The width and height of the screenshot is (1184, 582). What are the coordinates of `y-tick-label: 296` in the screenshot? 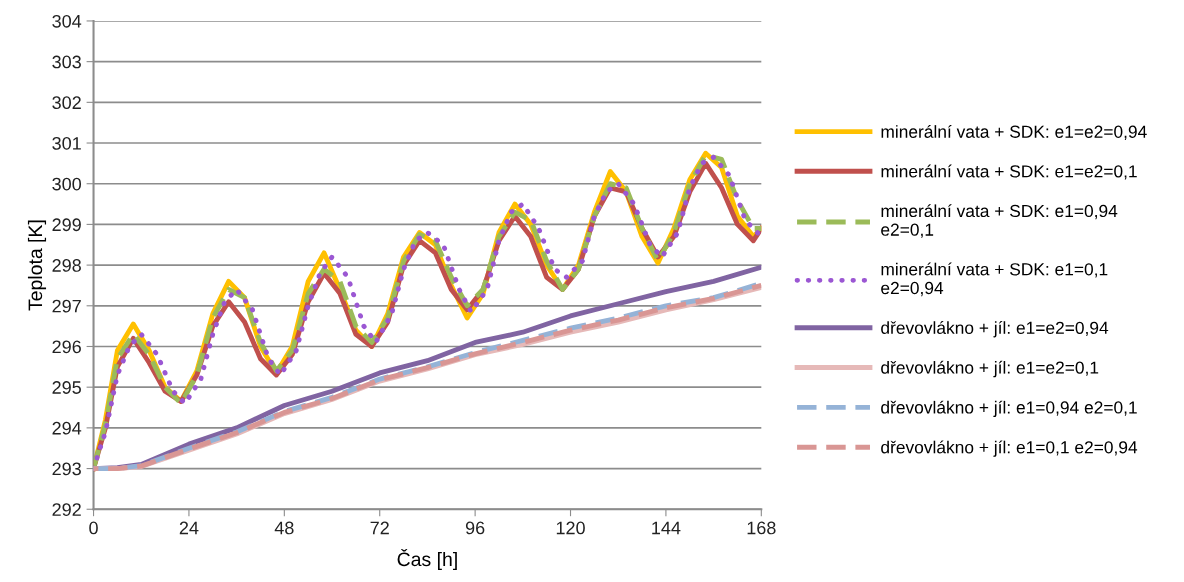 It's located at (66, 347).